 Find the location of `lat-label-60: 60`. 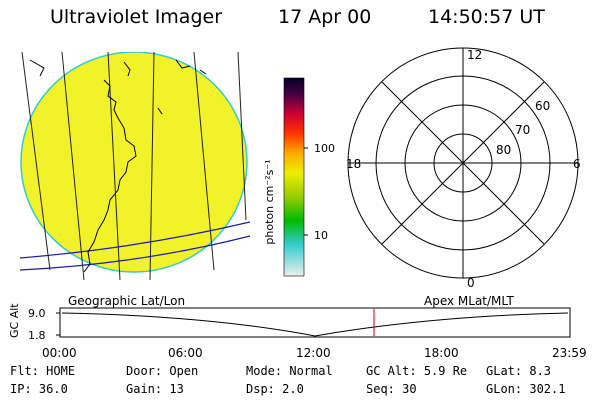

lat-label-60: 60 is located at coordinates (542, 106).